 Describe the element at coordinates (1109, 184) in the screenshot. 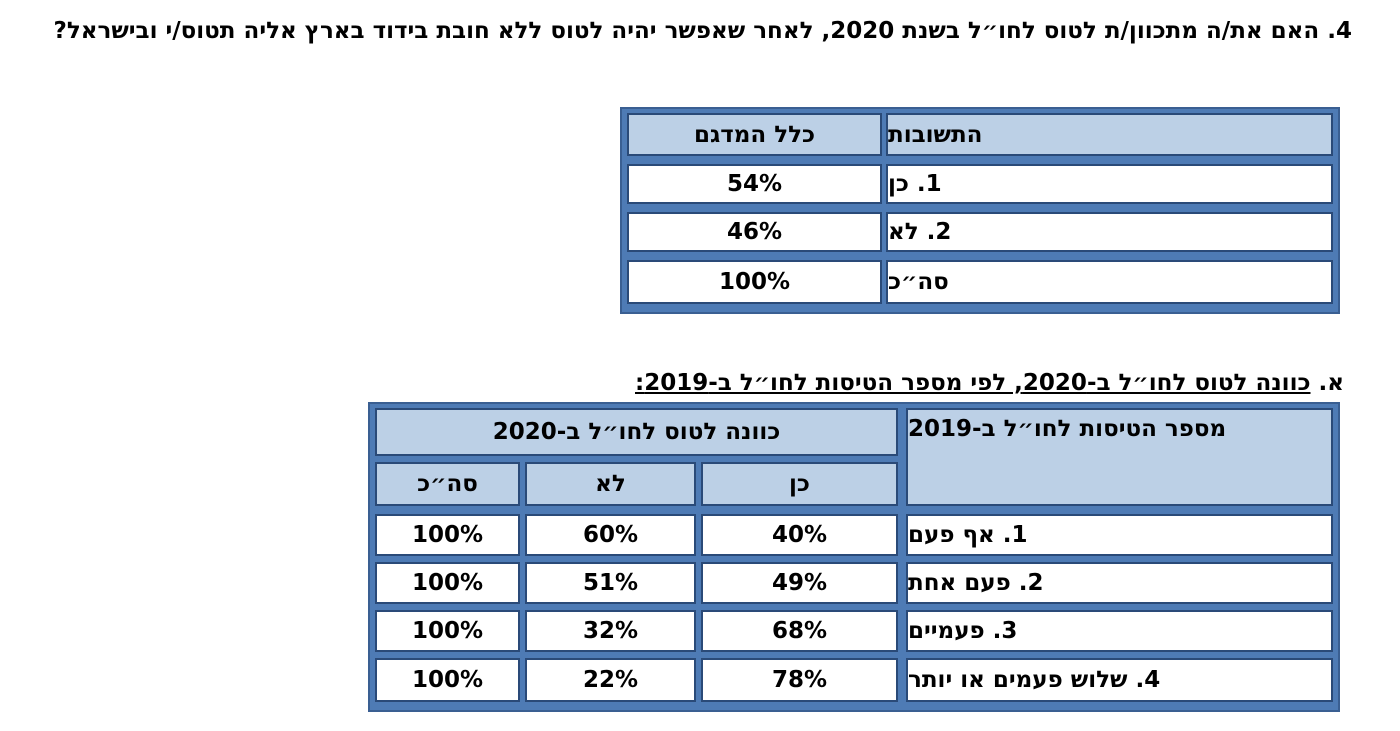

I see `row-label-yes: 1. כן` at that location.